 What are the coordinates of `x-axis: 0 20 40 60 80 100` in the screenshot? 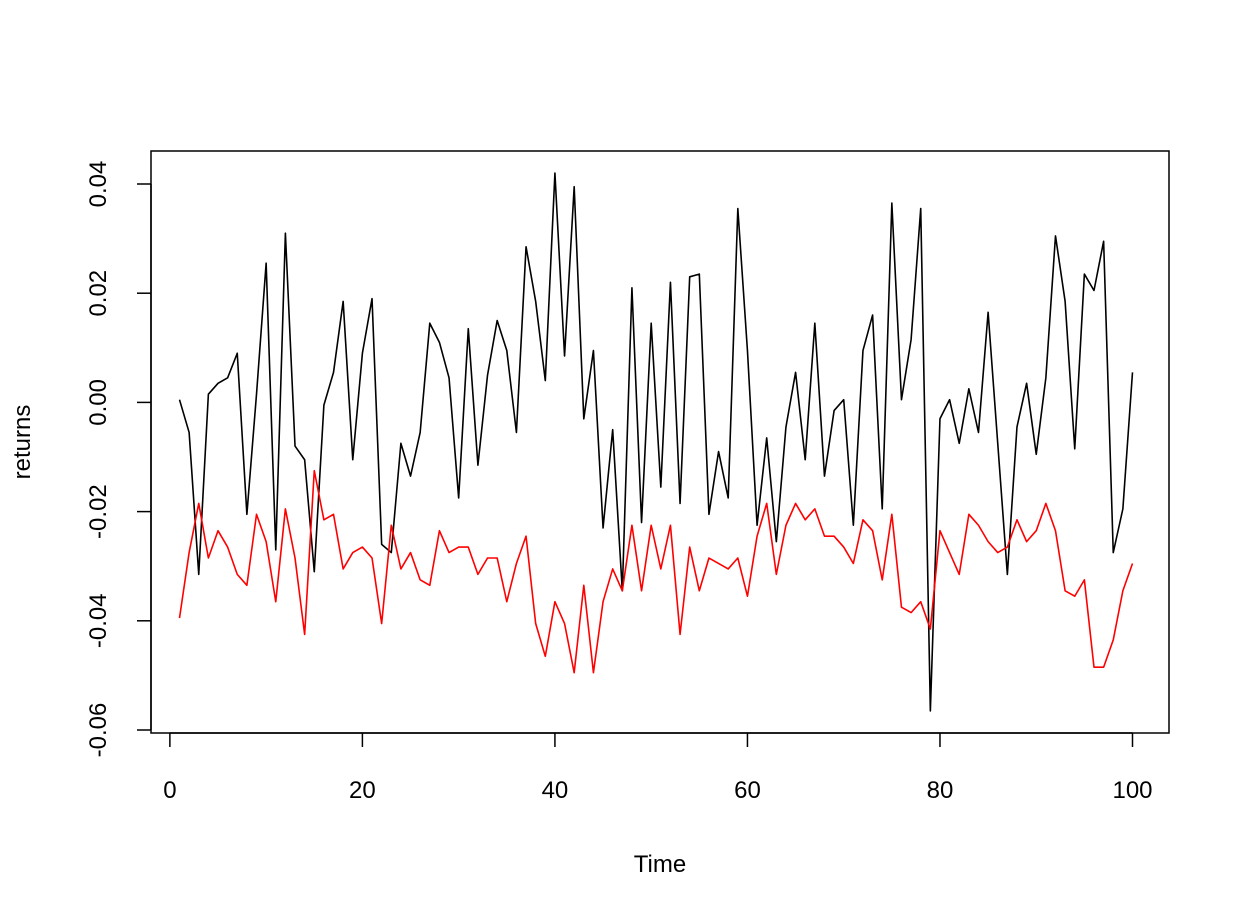 It's located at (658, 768).